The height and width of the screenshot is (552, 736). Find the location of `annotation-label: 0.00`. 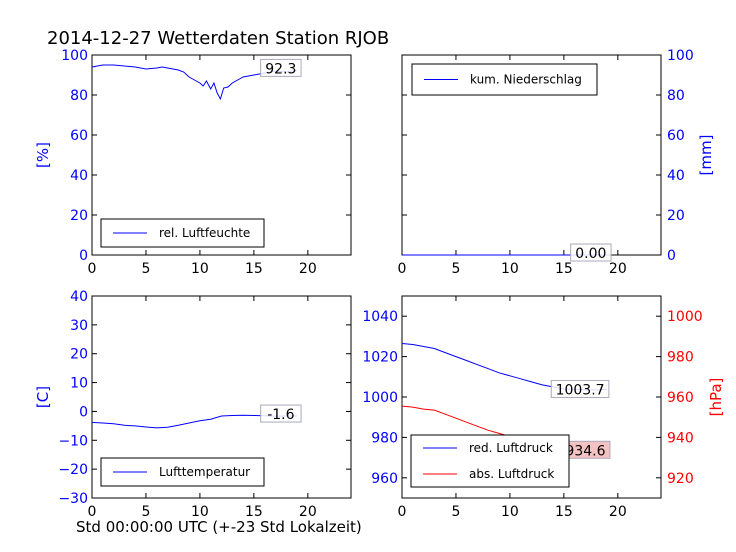

annotation-label: 0.00 is located at coordinates (590, 254).